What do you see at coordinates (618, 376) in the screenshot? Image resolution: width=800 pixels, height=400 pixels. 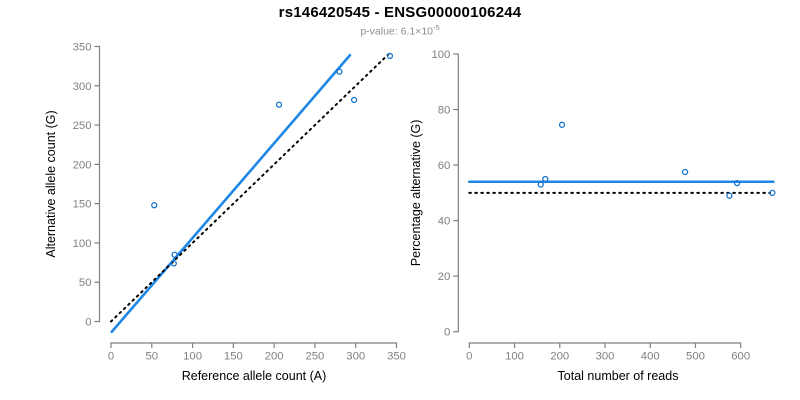 I see `x-axis-title: Total number of reads` at bounding box center [618, 376].